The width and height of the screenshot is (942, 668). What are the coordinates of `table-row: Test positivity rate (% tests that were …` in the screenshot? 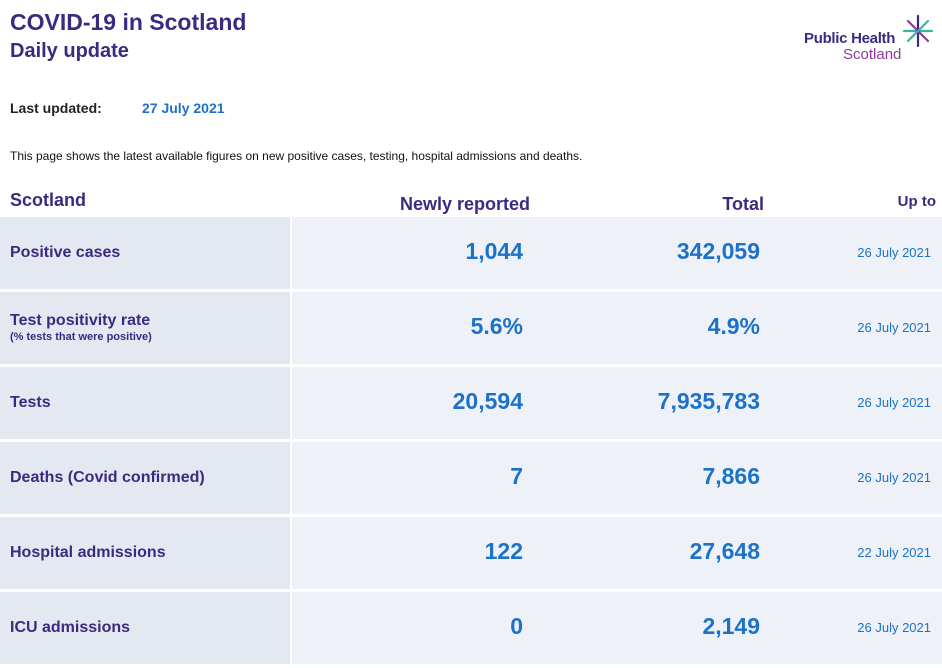 It's located at (471, 328).